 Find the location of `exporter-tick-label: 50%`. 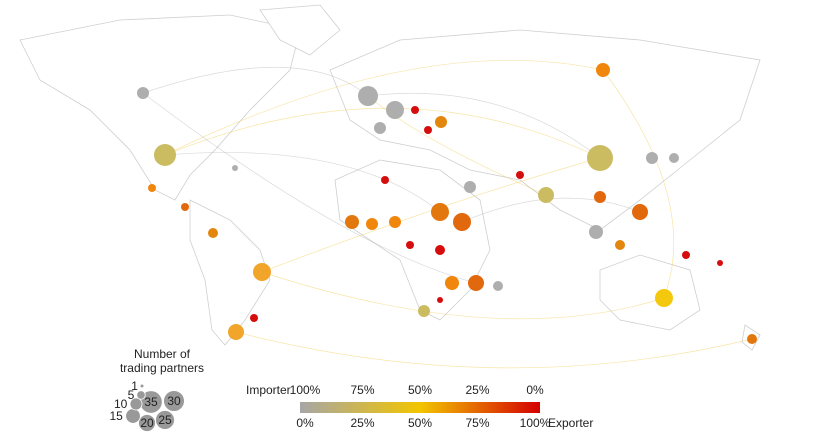

exporter-tick-label: 50% is located at coordinates (420, 423).